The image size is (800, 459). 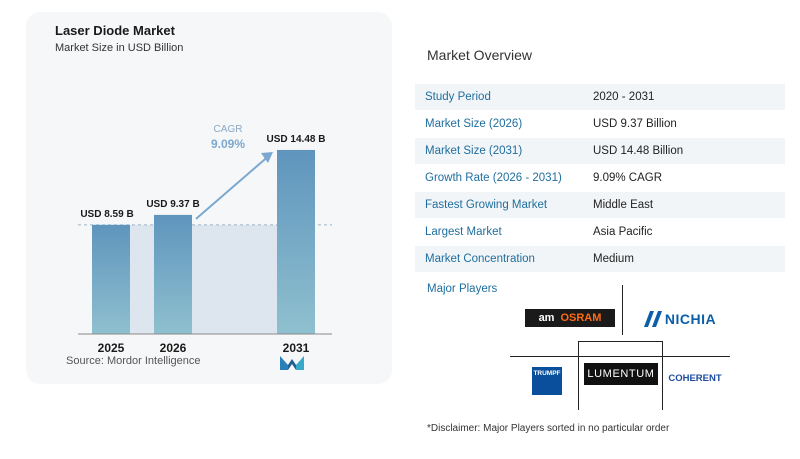 I want to click on overview-label: Largest Market, so click(x=463, y=232).